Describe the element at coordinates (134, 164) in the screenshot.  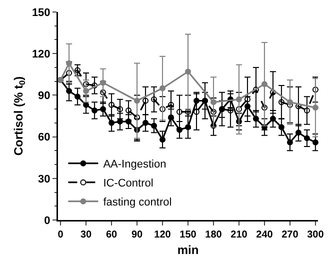
I see `legend-label: AA-Ingestion` at that location.